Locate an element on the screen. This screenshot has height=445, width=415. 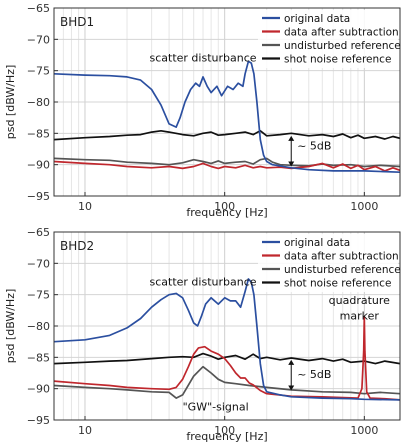
panel-title: BHD1 is located at coordinates (77, 22).